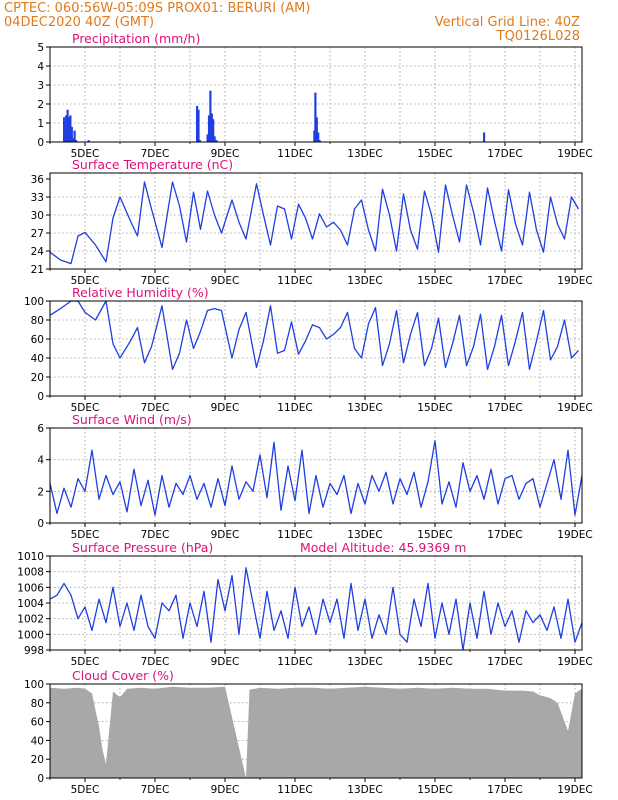 The image size is (618, 800). I want to click on y-tick-label: 1, so click(40, 124).